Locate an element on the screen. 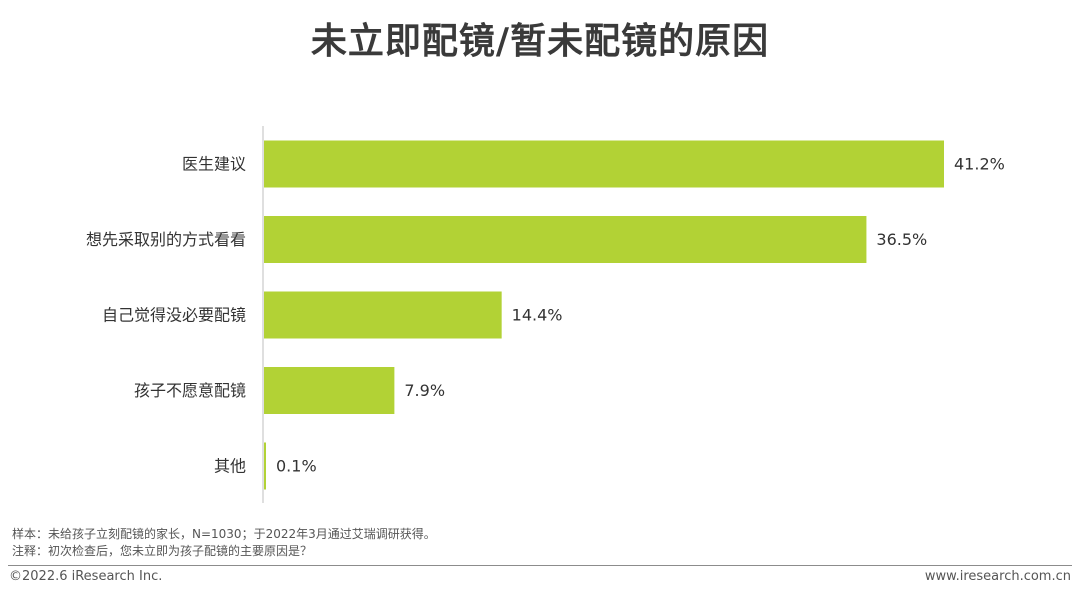  data-label: 14.4% is located at coordinates (537, 315).